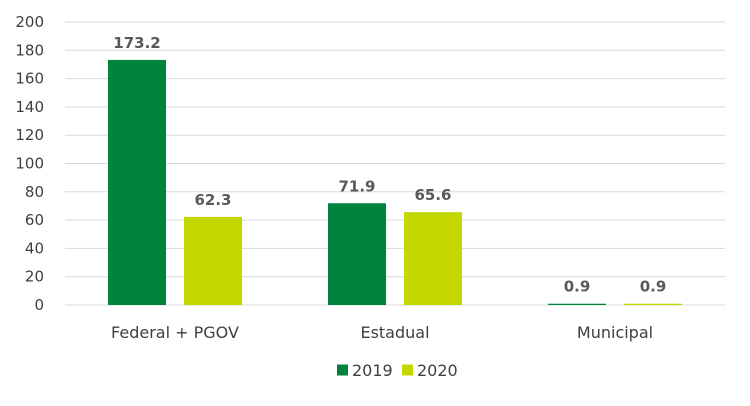  What do you see at coordinates (437, 370) in the screenshot?
I see `legend-label: 2020` at bounding box center [437, 370].